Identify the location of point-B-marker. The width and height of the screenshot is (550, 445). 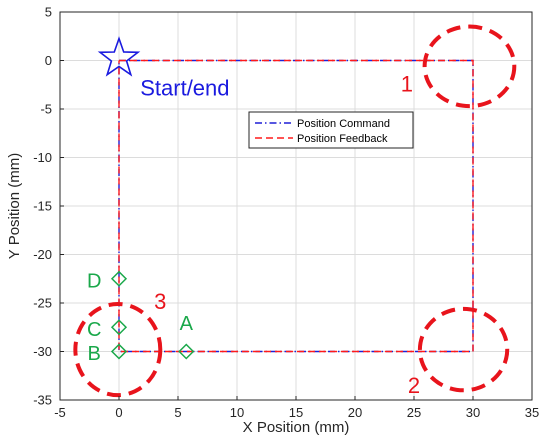
(119, 351).